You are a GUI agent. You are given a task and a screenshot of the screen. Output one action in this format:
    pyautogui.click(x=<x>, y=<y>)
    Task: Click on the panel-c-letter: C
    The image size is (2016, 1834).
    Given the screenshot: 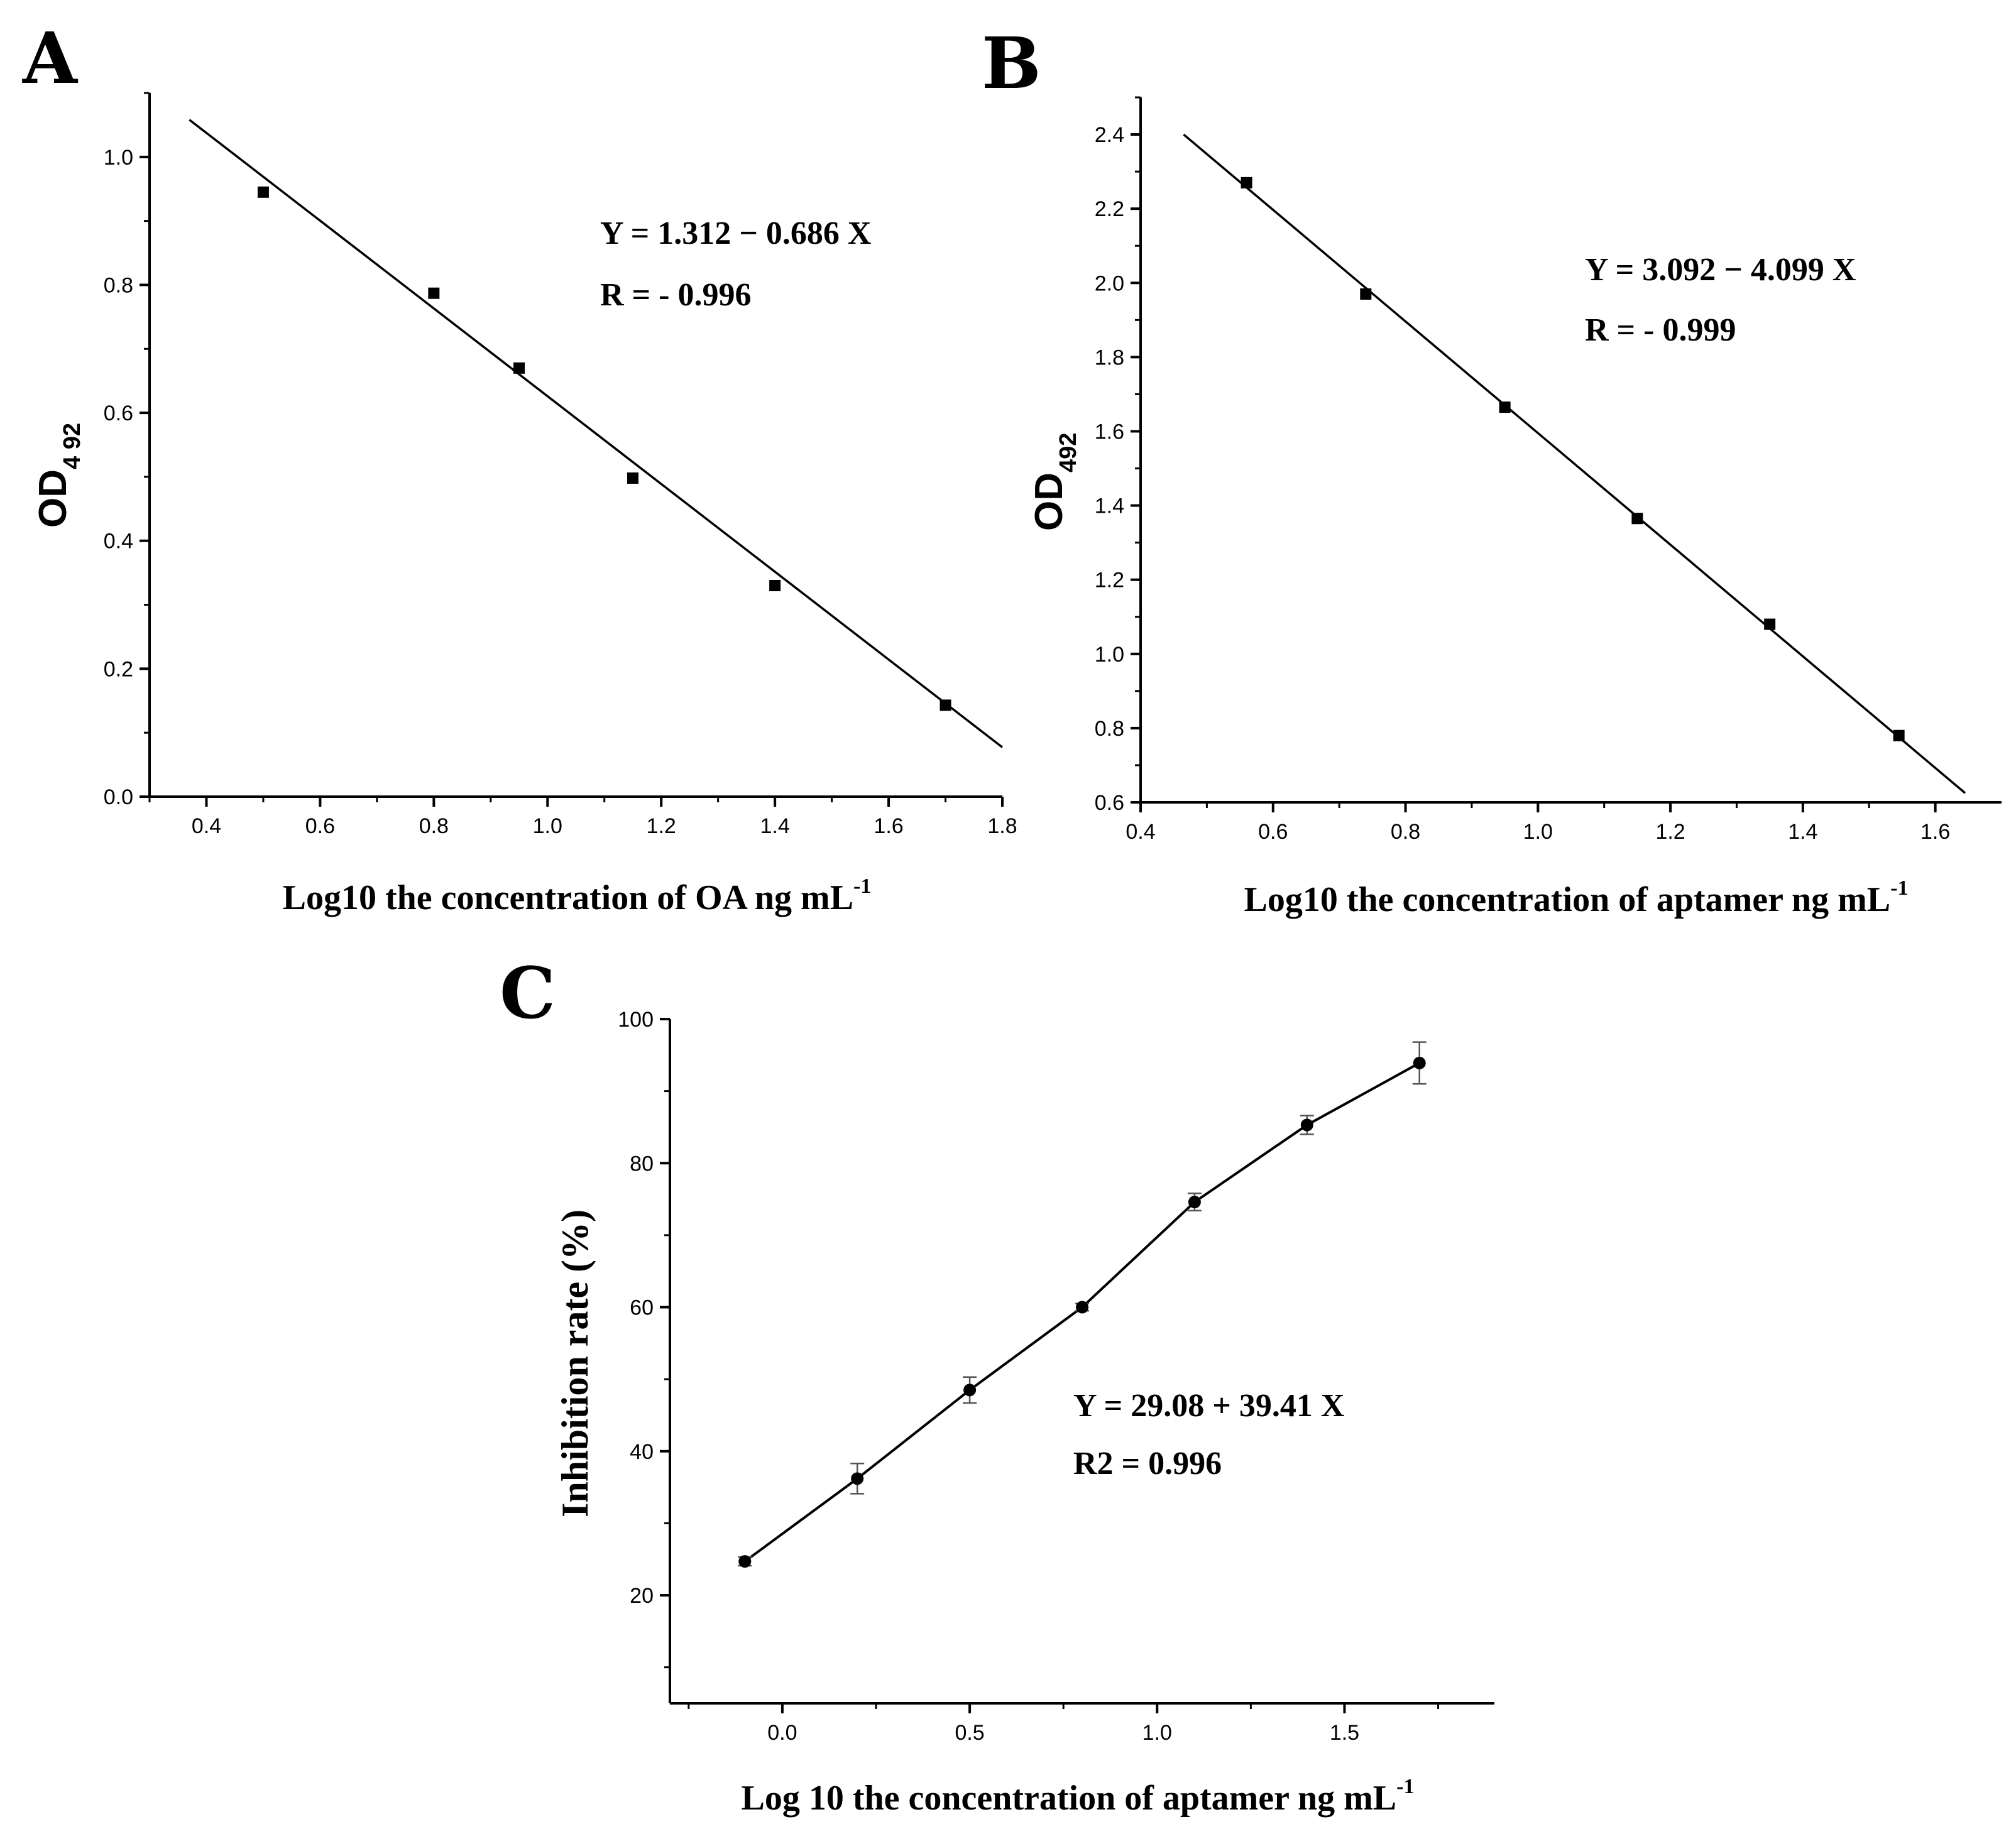 What is the action you would take?
    pyautogui.click(x=528, y=993)
    